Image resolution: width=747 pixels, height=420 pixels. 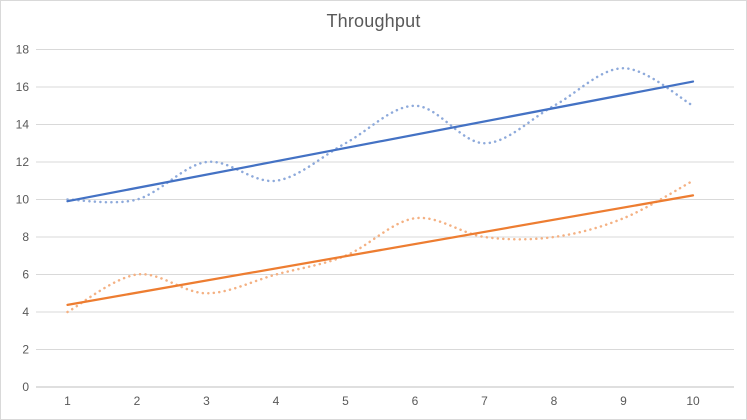 I want to click on x-tick-label: 4, so click(x=276, y=401).